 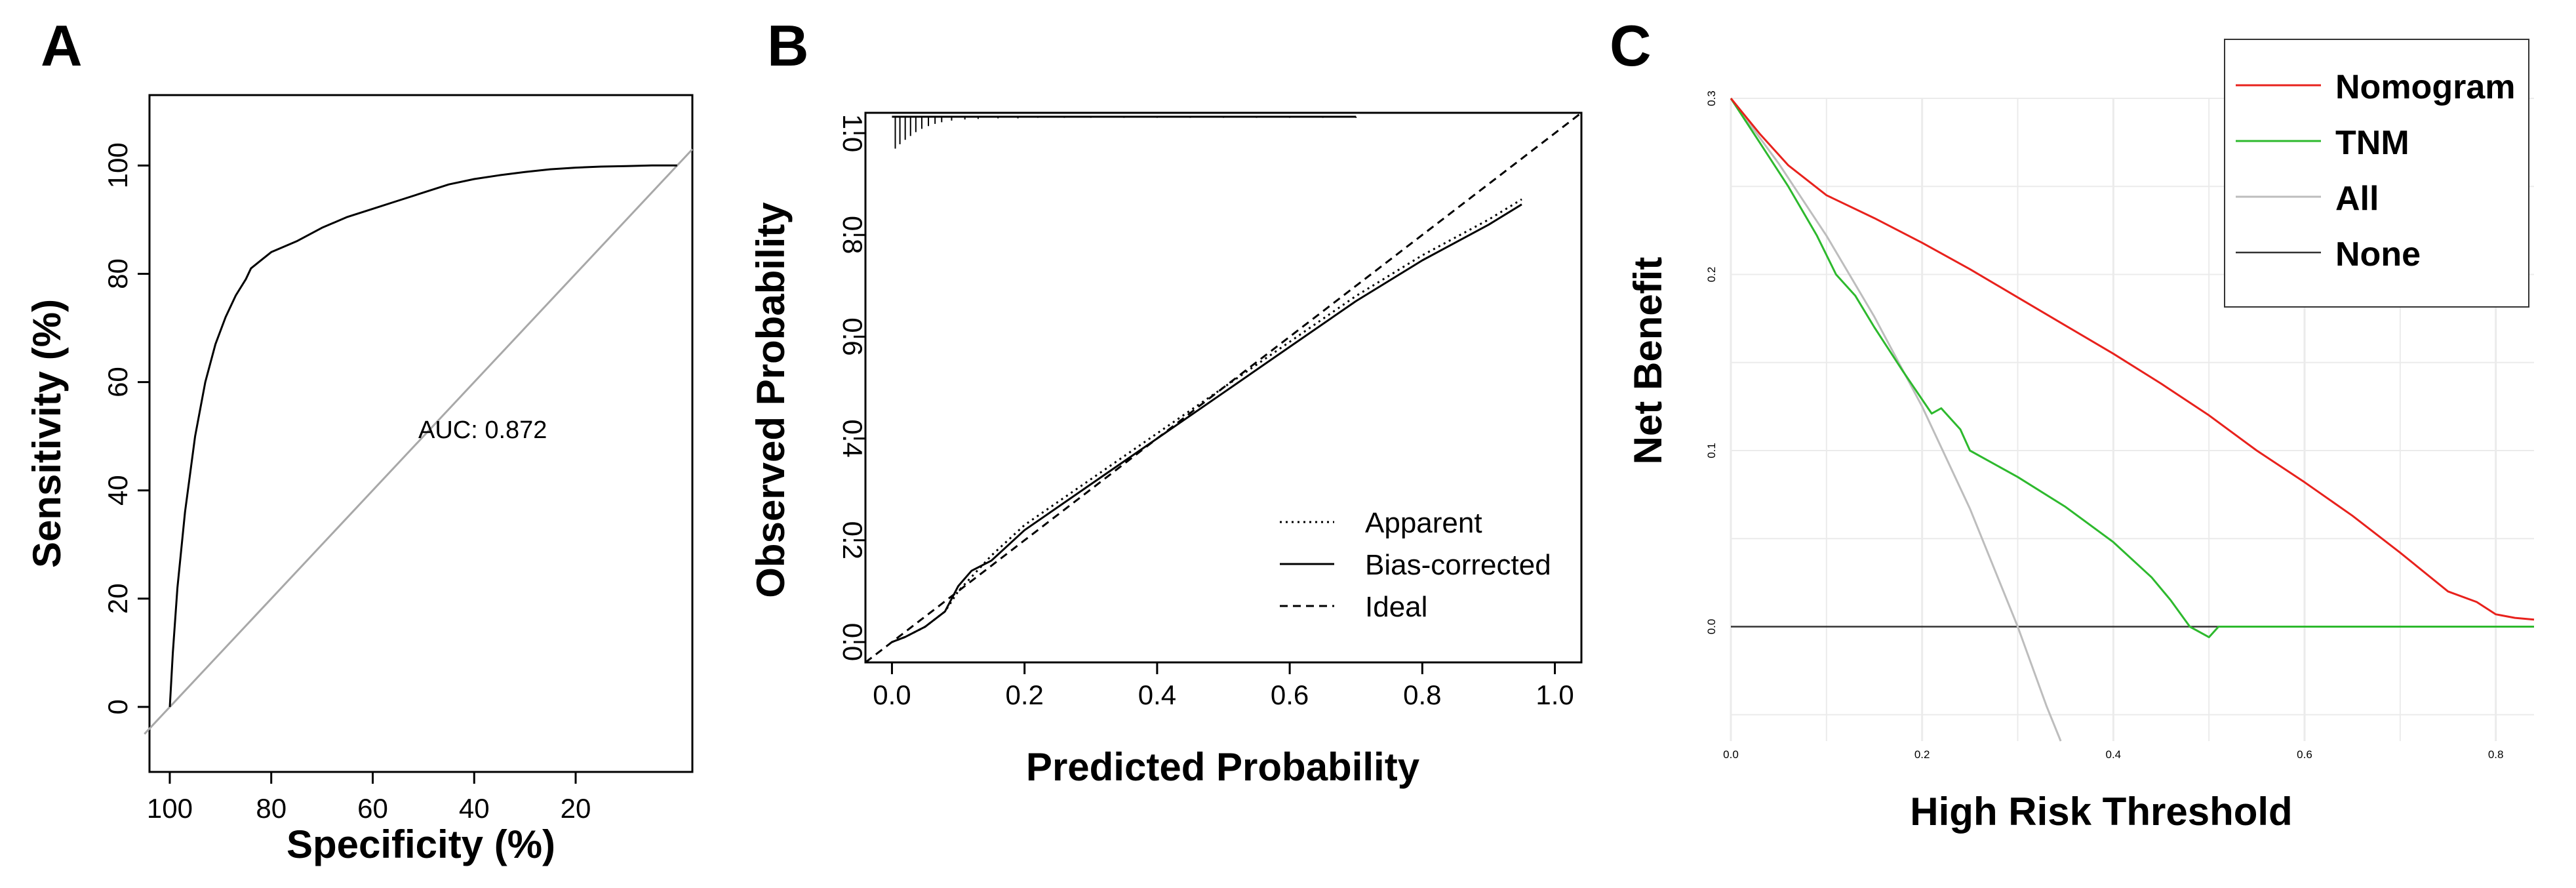 What do you see at coordinates (1555, 694) in the screenshot?
I see `panel-b-x-tick-label: 1.0` at bounding box center [1555, 694].